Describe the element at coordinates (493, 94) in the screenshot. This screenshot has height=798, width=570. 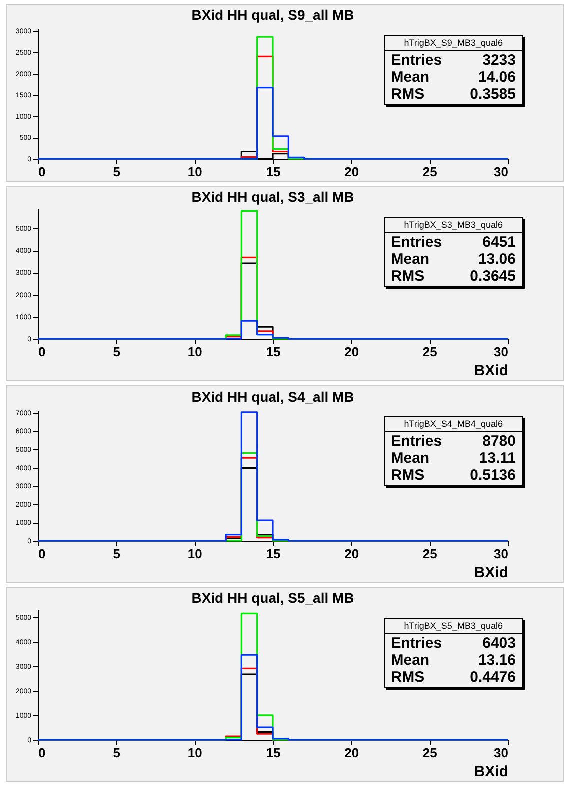
I see `annotation: 0.3585` at that location.